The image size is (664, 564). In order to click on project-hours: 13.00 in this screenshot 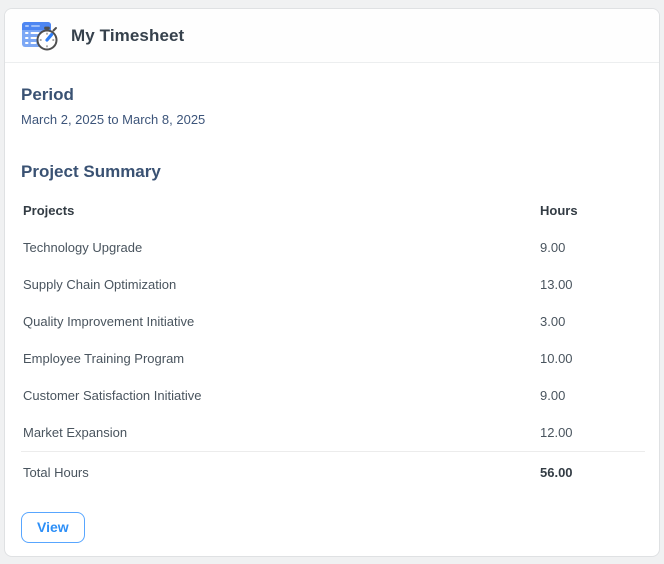, I will do `click(556, 284)`.